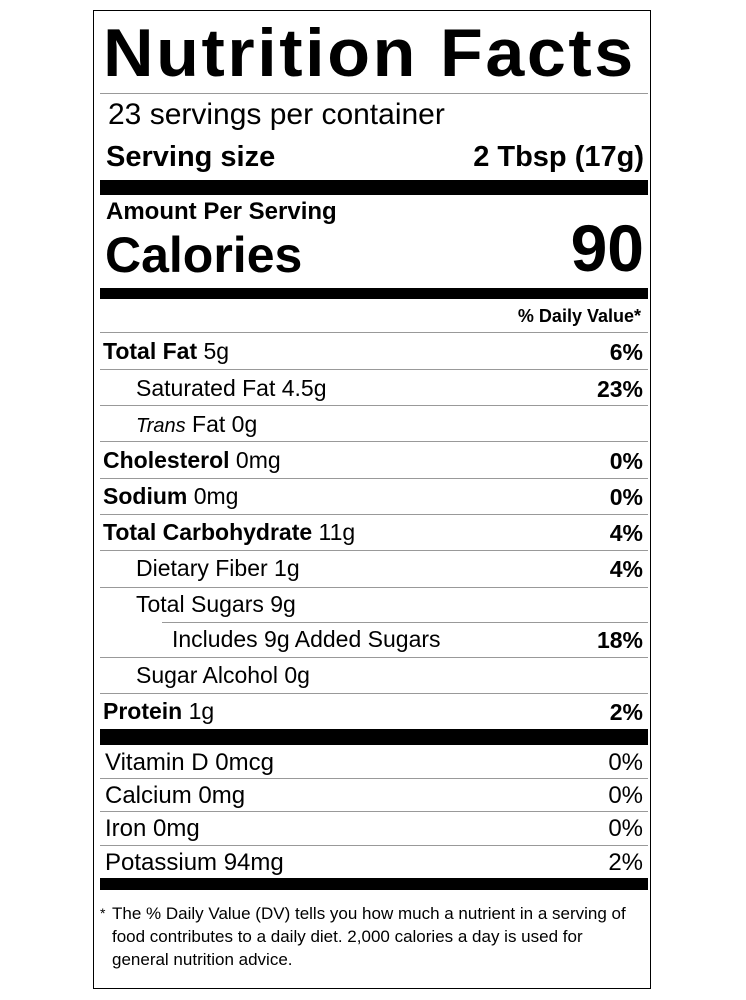 This screenshot has height=1000, width=746. What do you see at coordinates (626, 712) in the screenshot?
I see `nutrient-dv: 2%` at bounding box center [626, 712].